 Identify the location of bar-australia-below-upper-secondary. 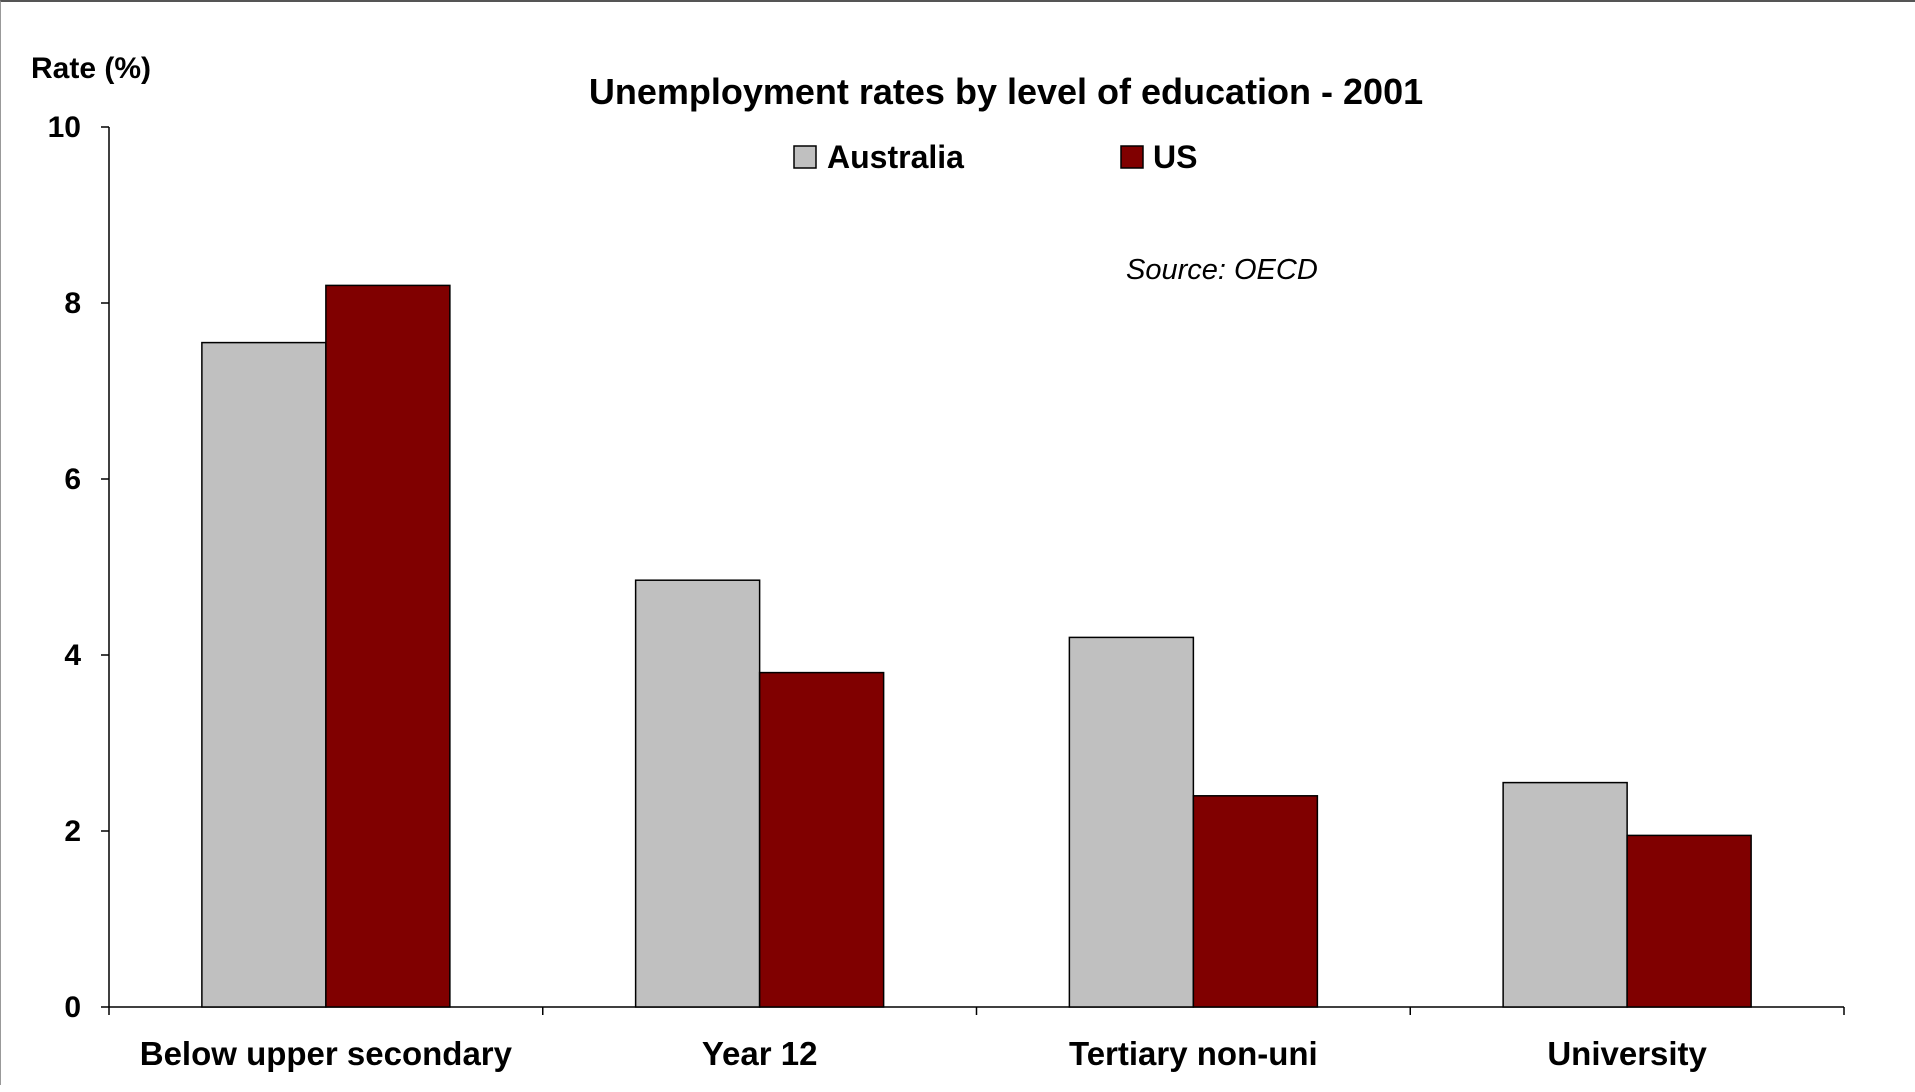
(264, 674).